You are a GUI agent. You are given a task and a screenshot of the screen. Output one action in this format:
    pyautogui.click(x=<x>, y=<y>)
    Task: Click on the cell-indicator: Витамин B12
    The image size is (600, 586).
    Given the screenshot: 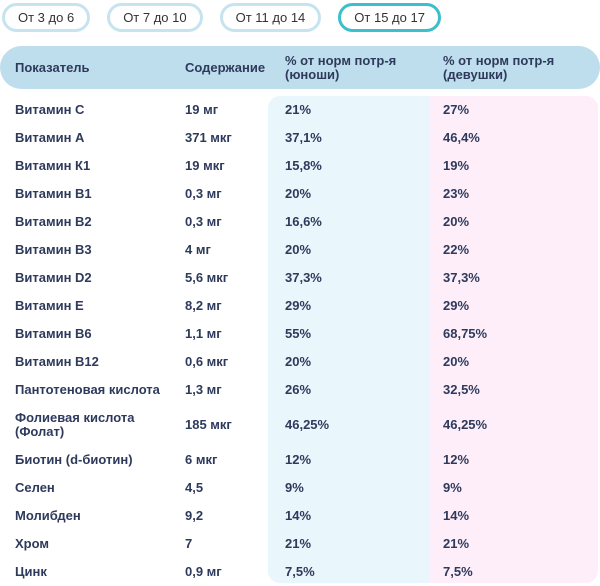 What is the action you would take?
    pyautogui.click(x=57, y=361)
    